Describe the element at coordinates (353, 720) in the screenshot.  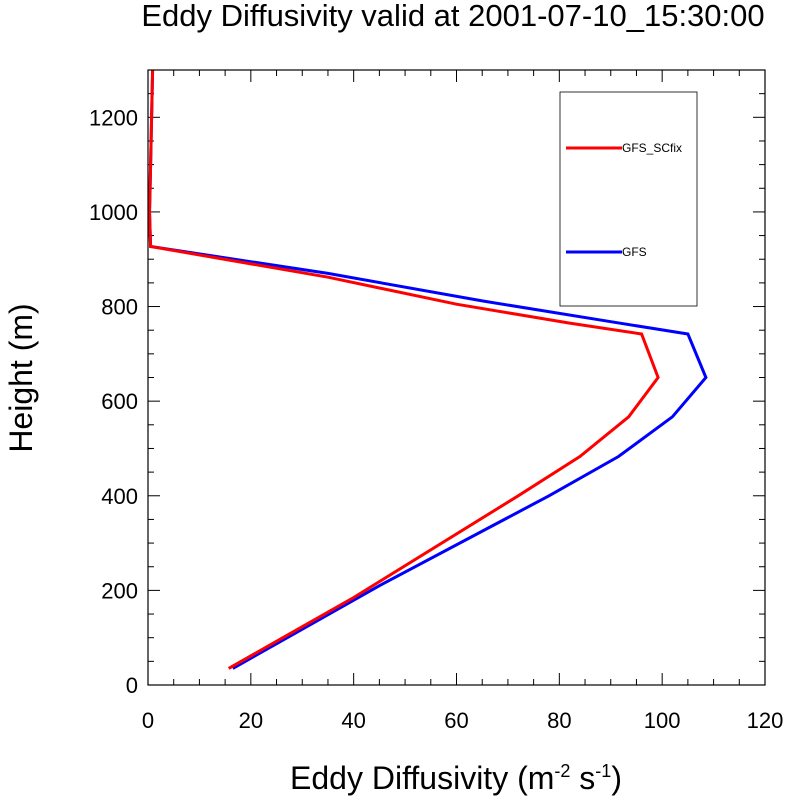
I see `x-tick-label: 40` at that location.